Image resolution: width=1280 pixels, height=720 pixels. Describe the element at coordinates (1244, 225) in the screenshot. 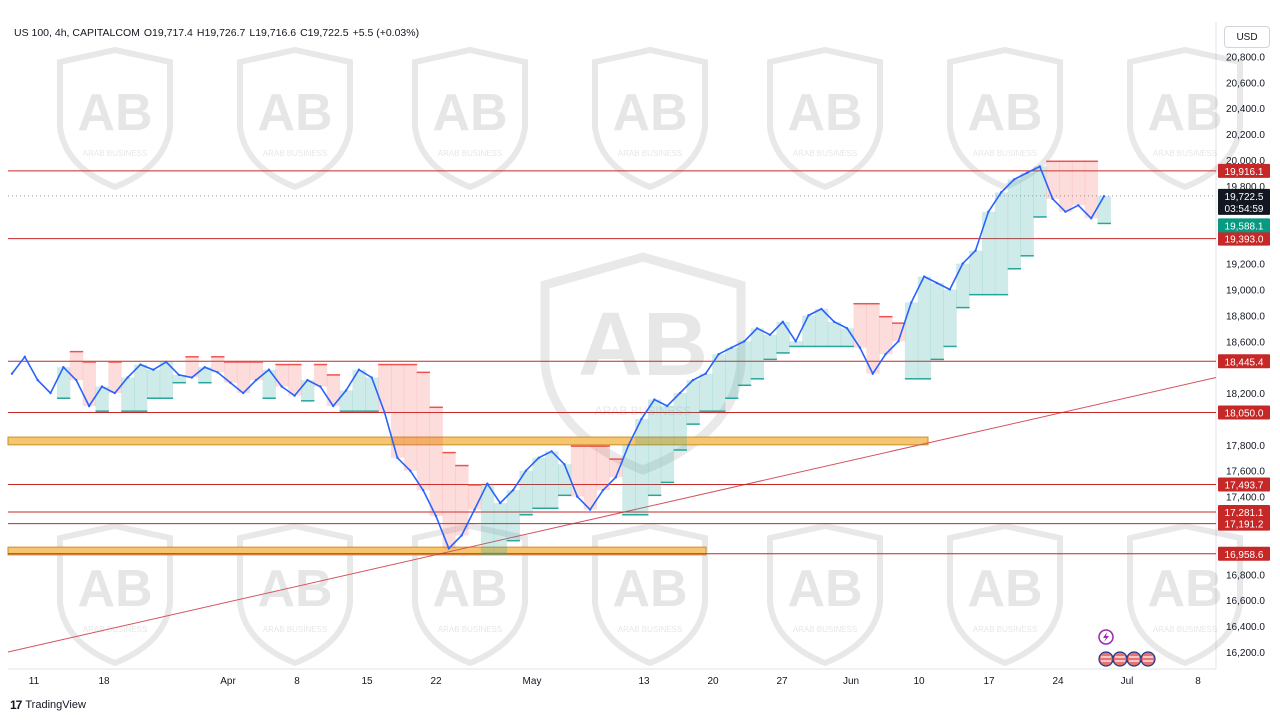

I see `stop-price-tag` at that location.